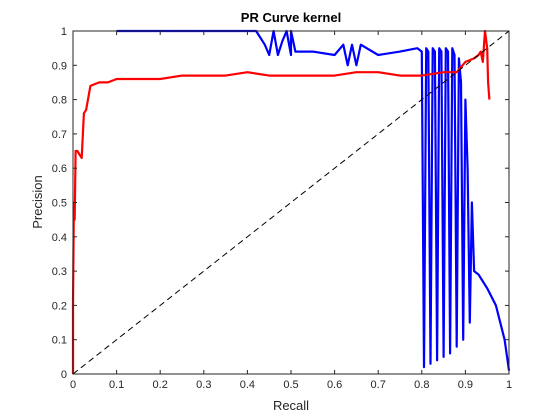 The height and width of the screenshot is (420, 560). What do you see at coordinates (73, 385) in the screenshot?
I see `x-tick-label: 0` at bounding box center [73, 385].